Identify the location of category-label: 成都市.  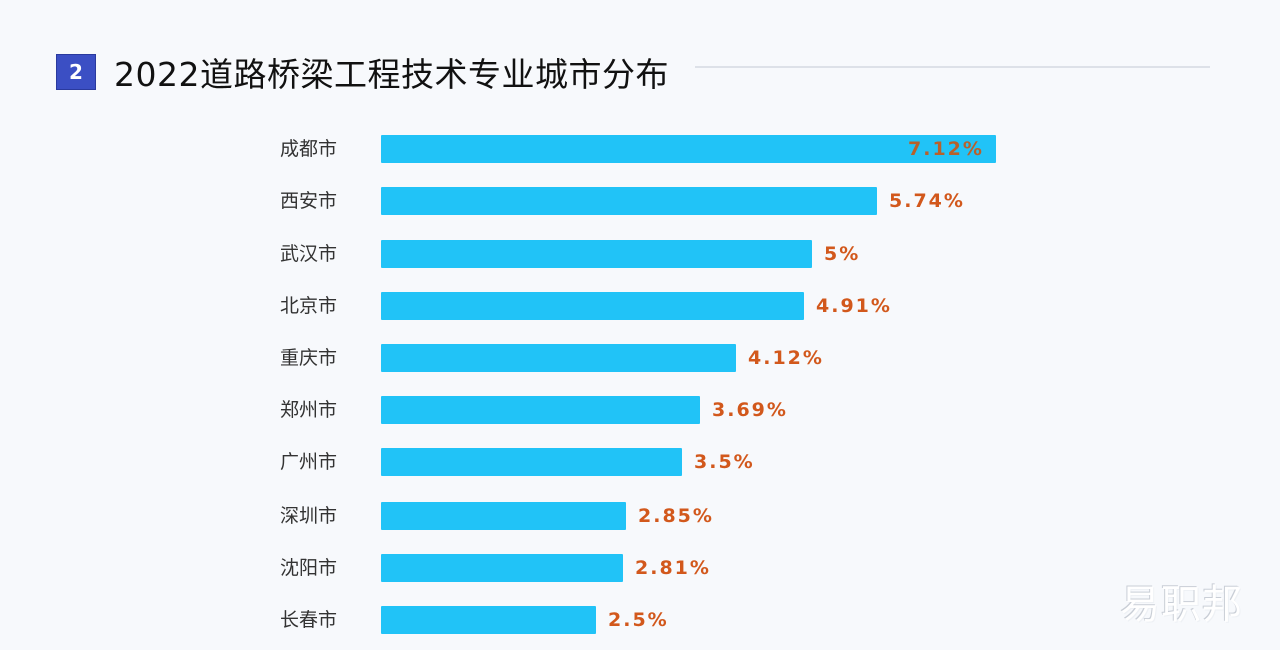
(309, 149).